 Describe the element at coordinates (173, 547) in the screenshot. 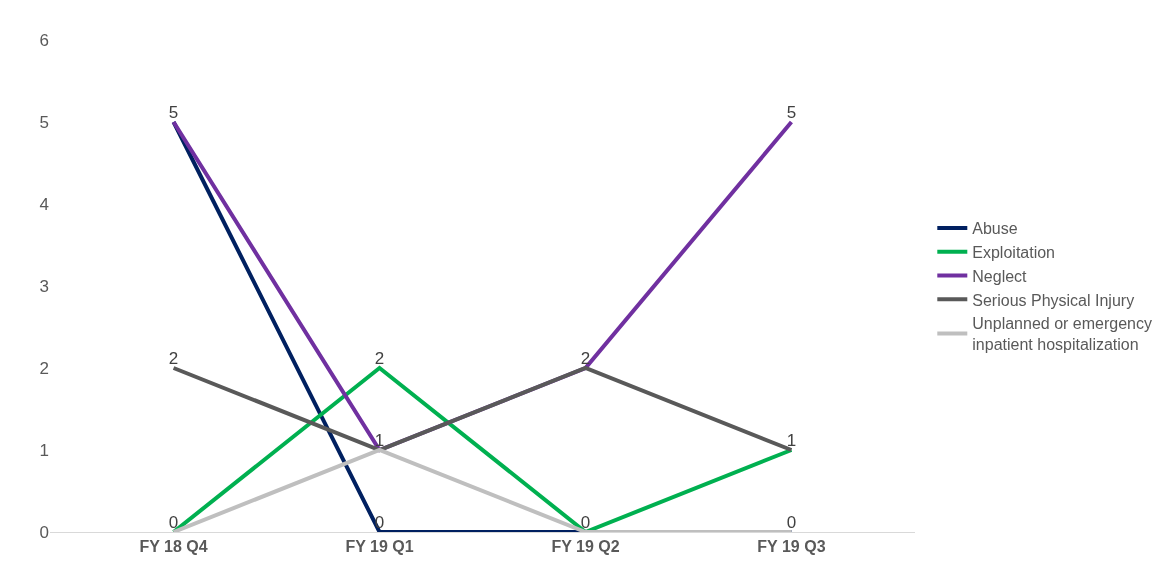

I see `x-tick-label: FY 18 Q4` at that location.